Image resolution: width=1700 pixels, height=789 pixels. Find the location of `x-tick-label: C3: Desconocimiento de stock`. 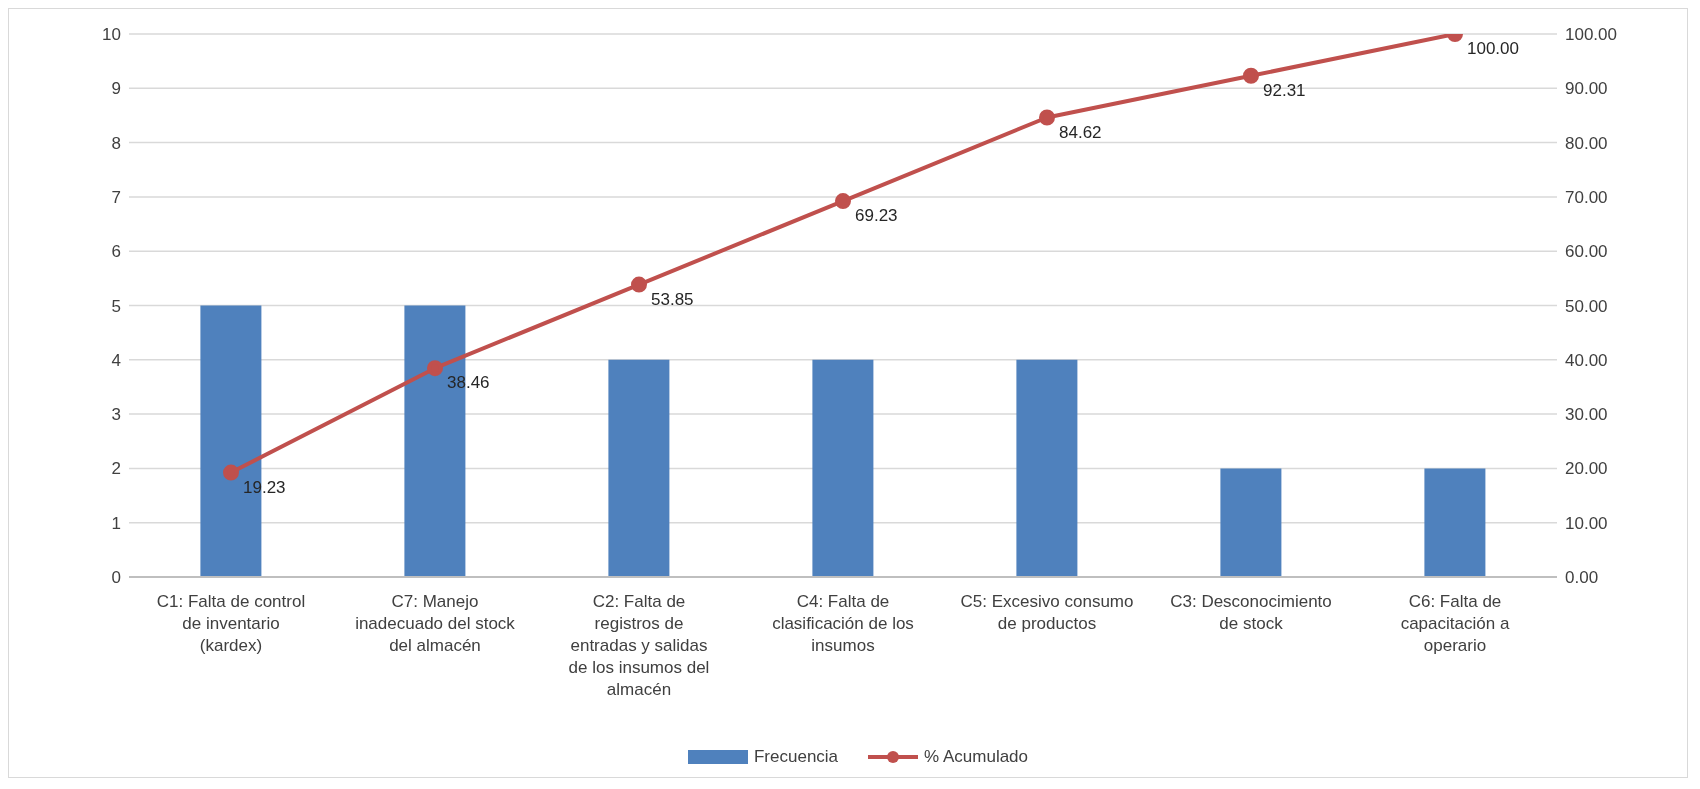

x-tick-label: C3: Desconocimiento de stock is located at coordinates (1251, 612).